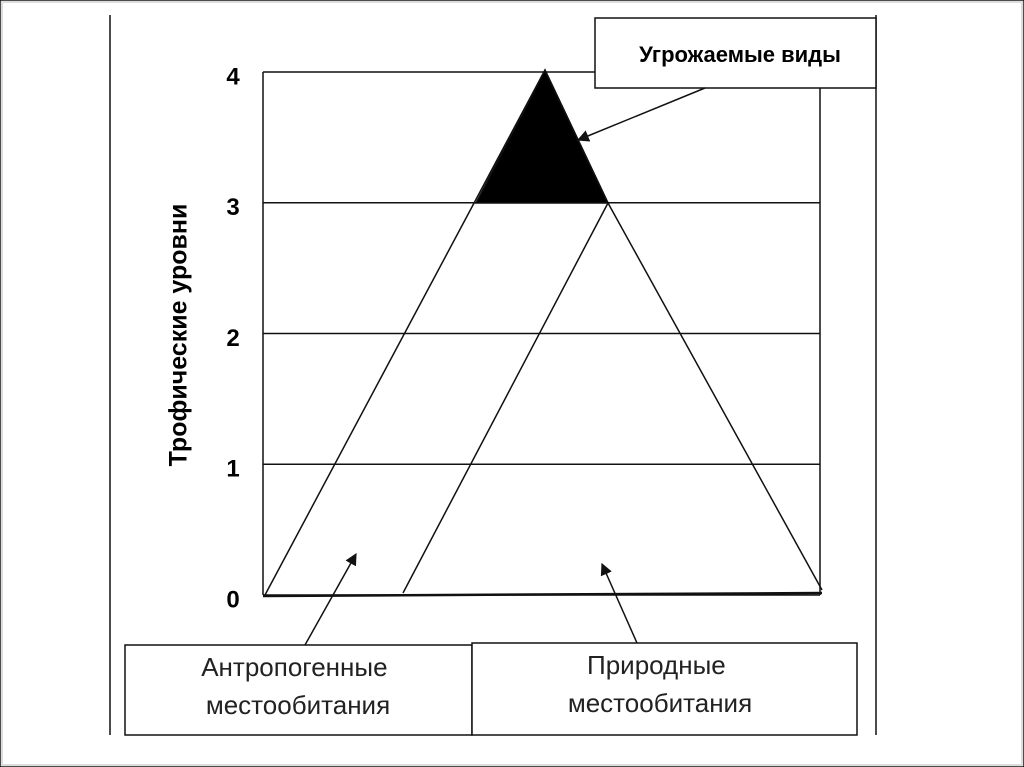 Image resolution: width=1024 pixels, height=767 pixels. What do you see at coordinates (656, 665) in the screenshot?
I see `label-line: Природные` at bounding box center [656, 665].